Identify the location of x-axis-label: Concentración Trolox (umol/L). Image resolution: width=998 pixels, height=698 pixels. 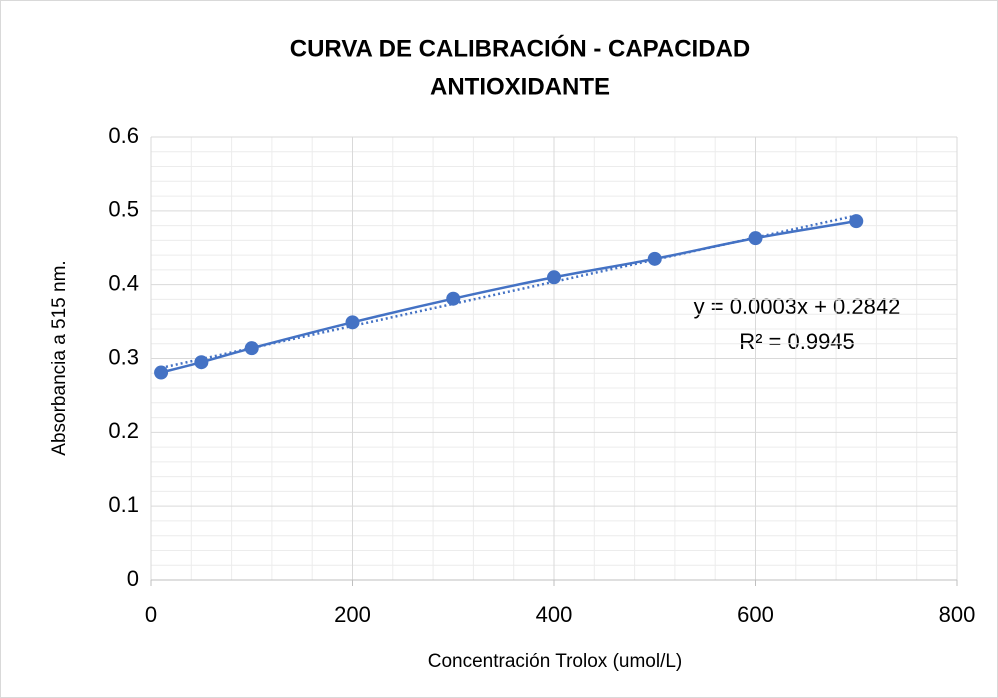
(555, 661).